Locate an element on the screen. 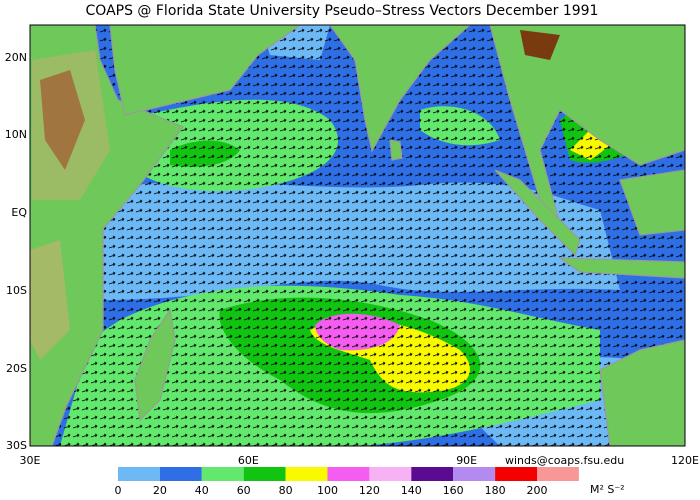  highlands is located at coordinates (70, 205).